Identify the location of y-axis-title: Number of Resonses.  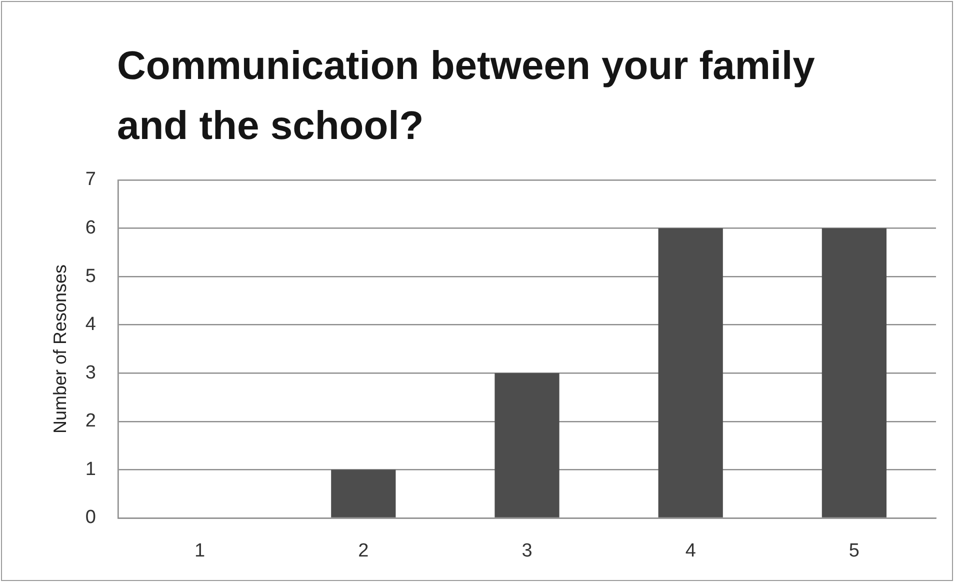
(60, 349).